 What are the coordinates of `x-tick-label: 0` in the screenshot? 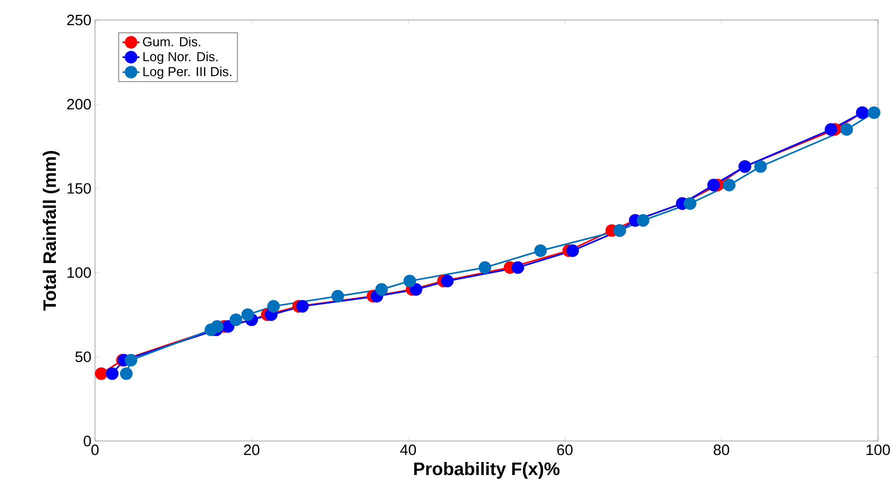 It's located at (95, 450).